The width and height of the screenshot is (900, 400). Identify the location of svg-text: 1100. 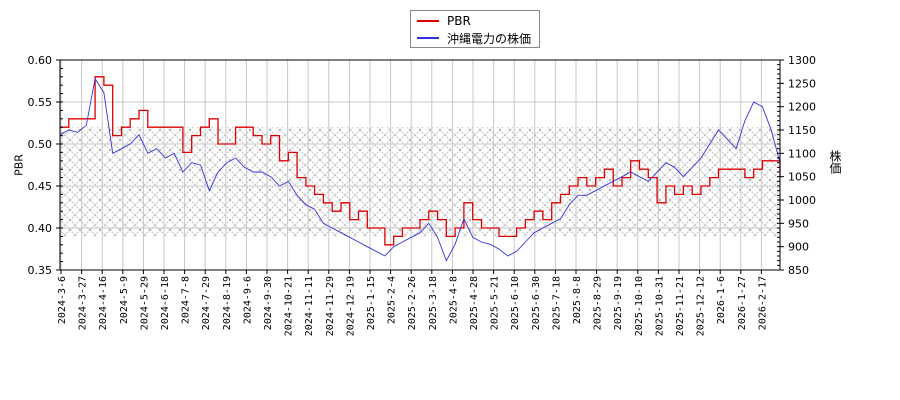
(802, 153).